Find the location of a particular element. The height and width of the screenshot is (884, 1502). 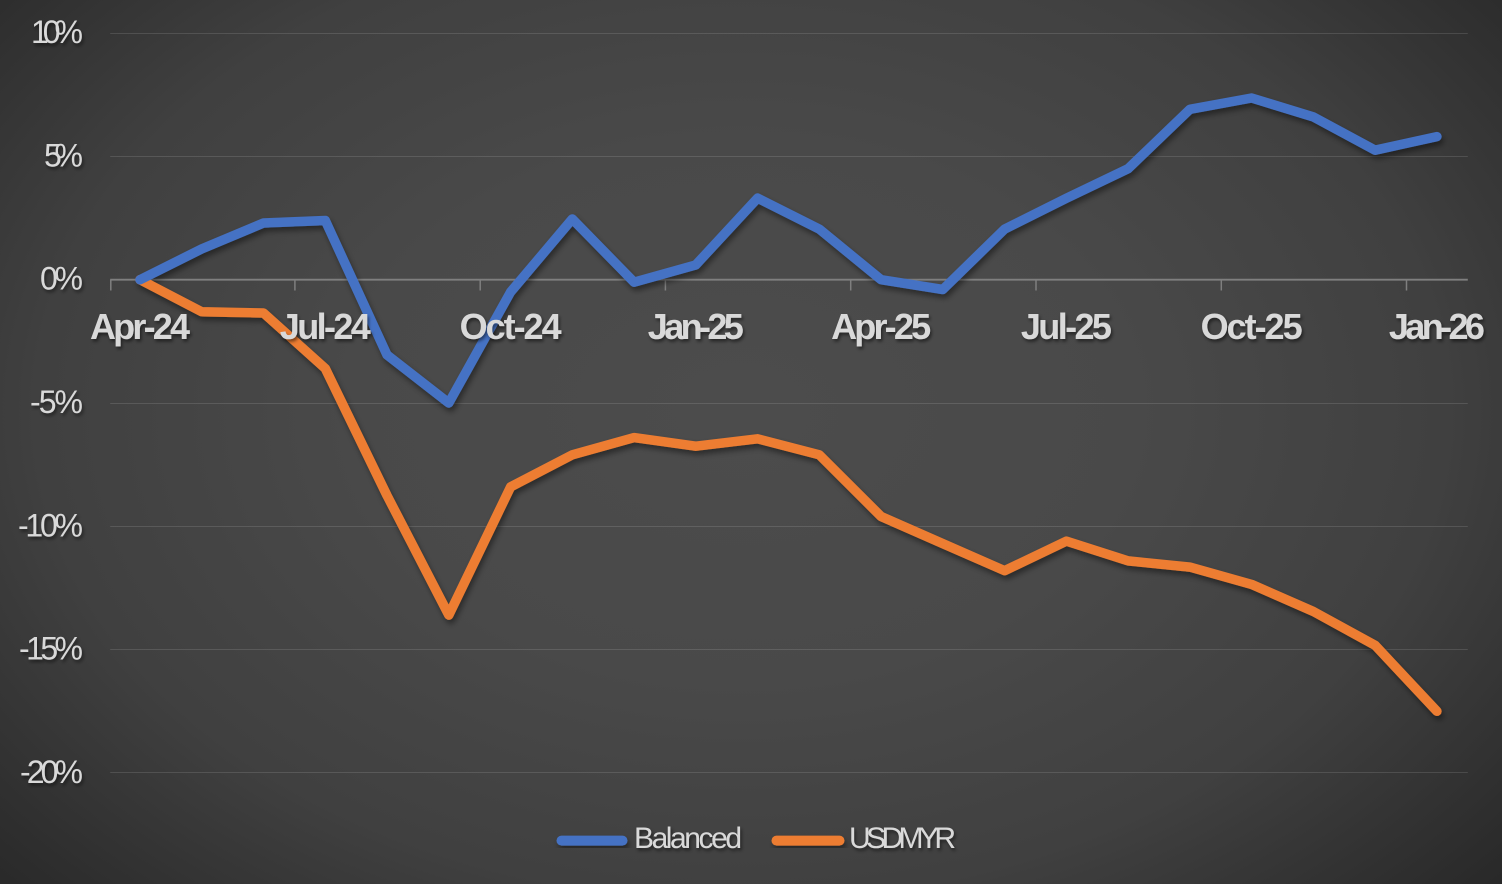

svg-text: -20% is located at coordinates (51, 772).